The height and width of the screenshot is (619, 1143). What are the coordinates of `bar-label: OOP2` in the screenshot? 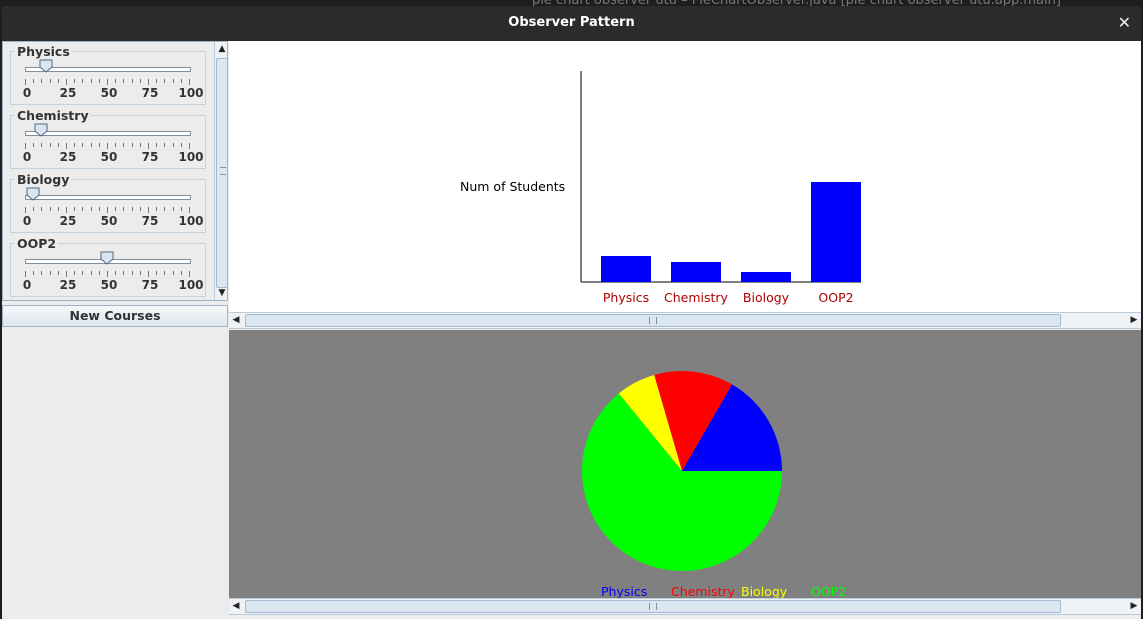 It's located at (835, 297).